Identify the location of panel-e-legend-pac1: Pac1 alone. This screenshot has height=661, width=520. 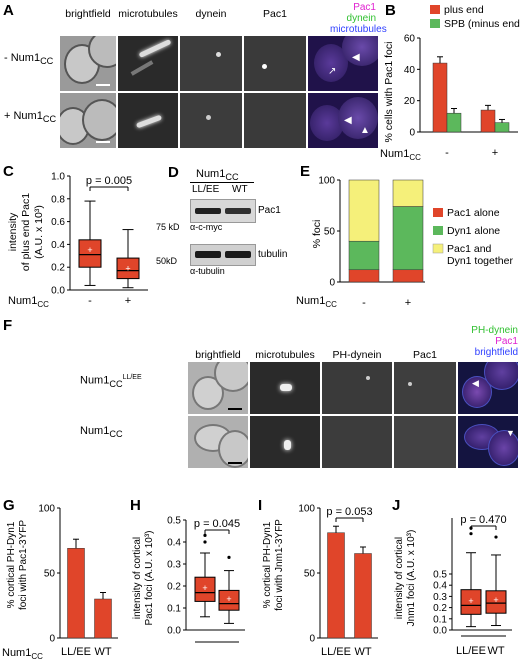
(473, 213).